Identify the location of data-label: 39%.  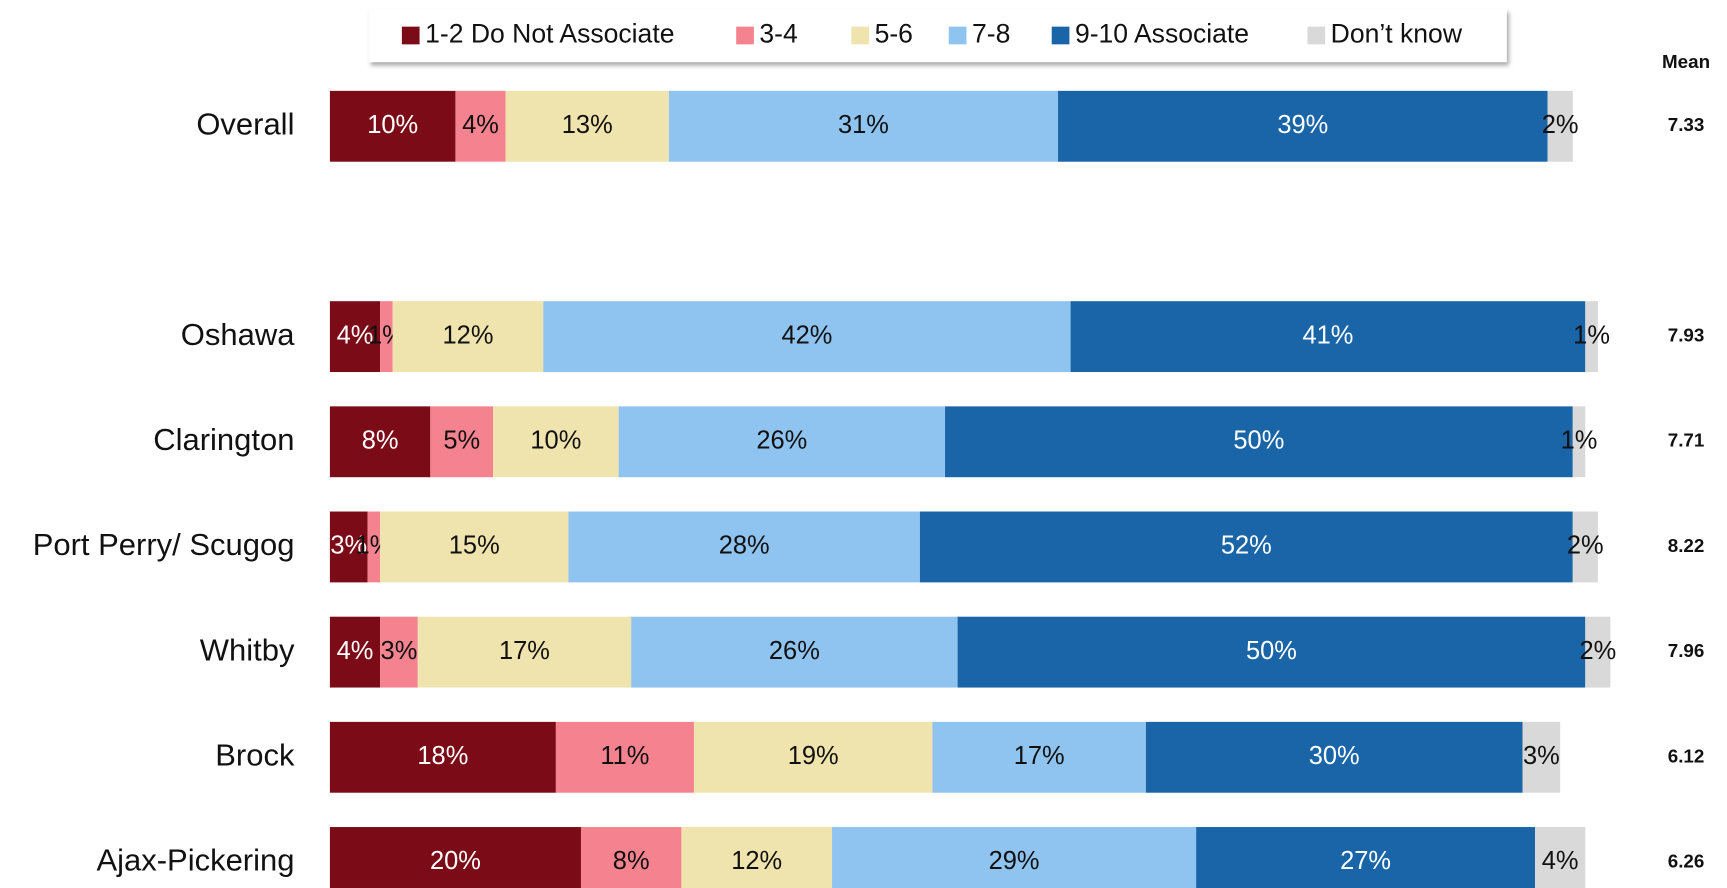
(1302, 125).